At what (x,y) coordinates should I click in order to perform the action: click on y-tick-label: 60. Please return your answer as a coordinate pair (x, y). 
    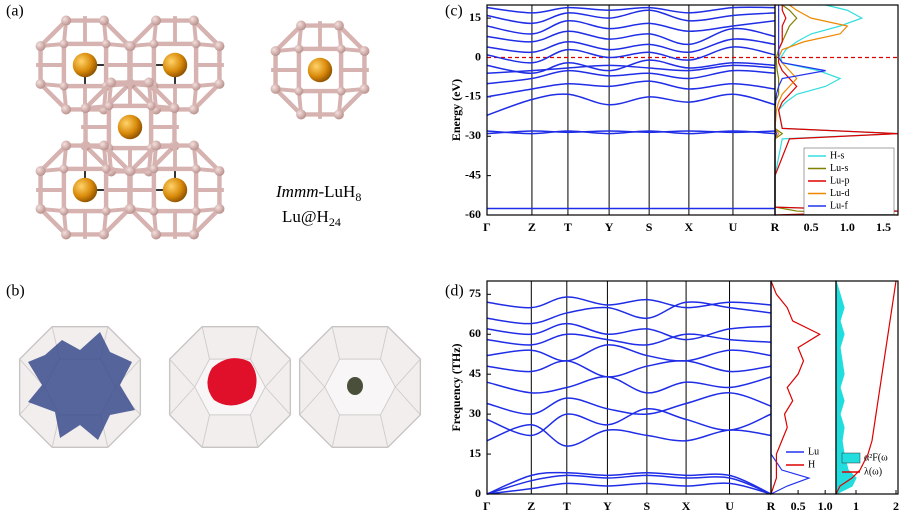
    Looking at the image, I should click on (475, 333).